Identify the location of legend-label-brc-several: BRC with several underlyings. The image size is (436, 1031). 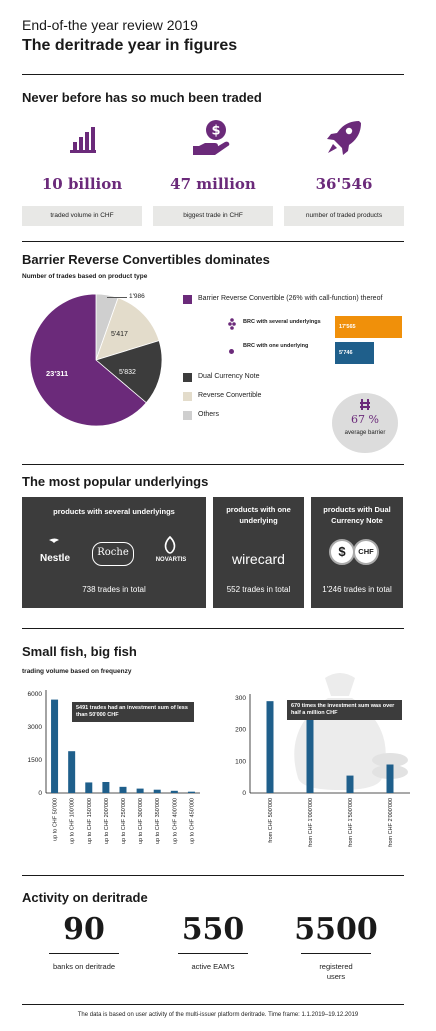
(282, 322).